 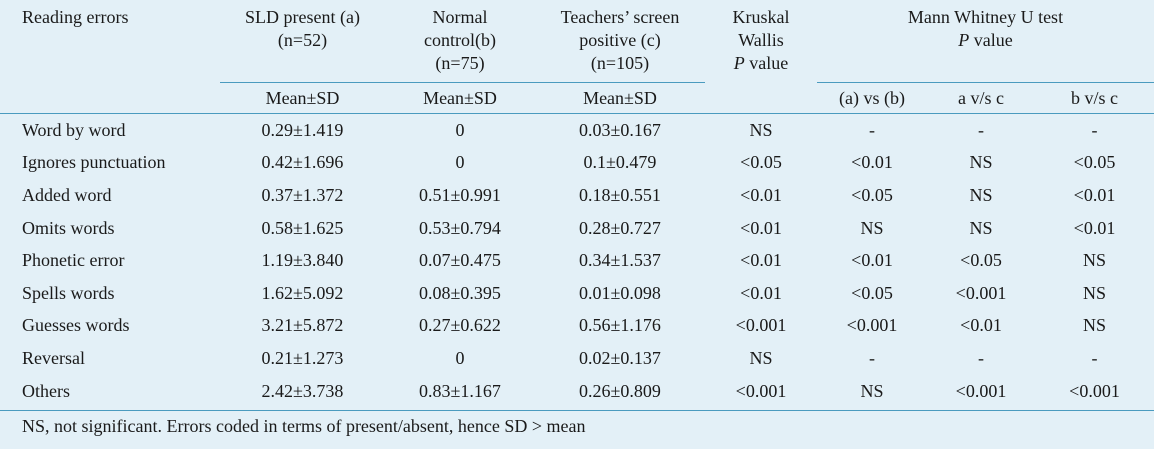 I want to click on row-label: Spells words, so click(x=68, y=292).